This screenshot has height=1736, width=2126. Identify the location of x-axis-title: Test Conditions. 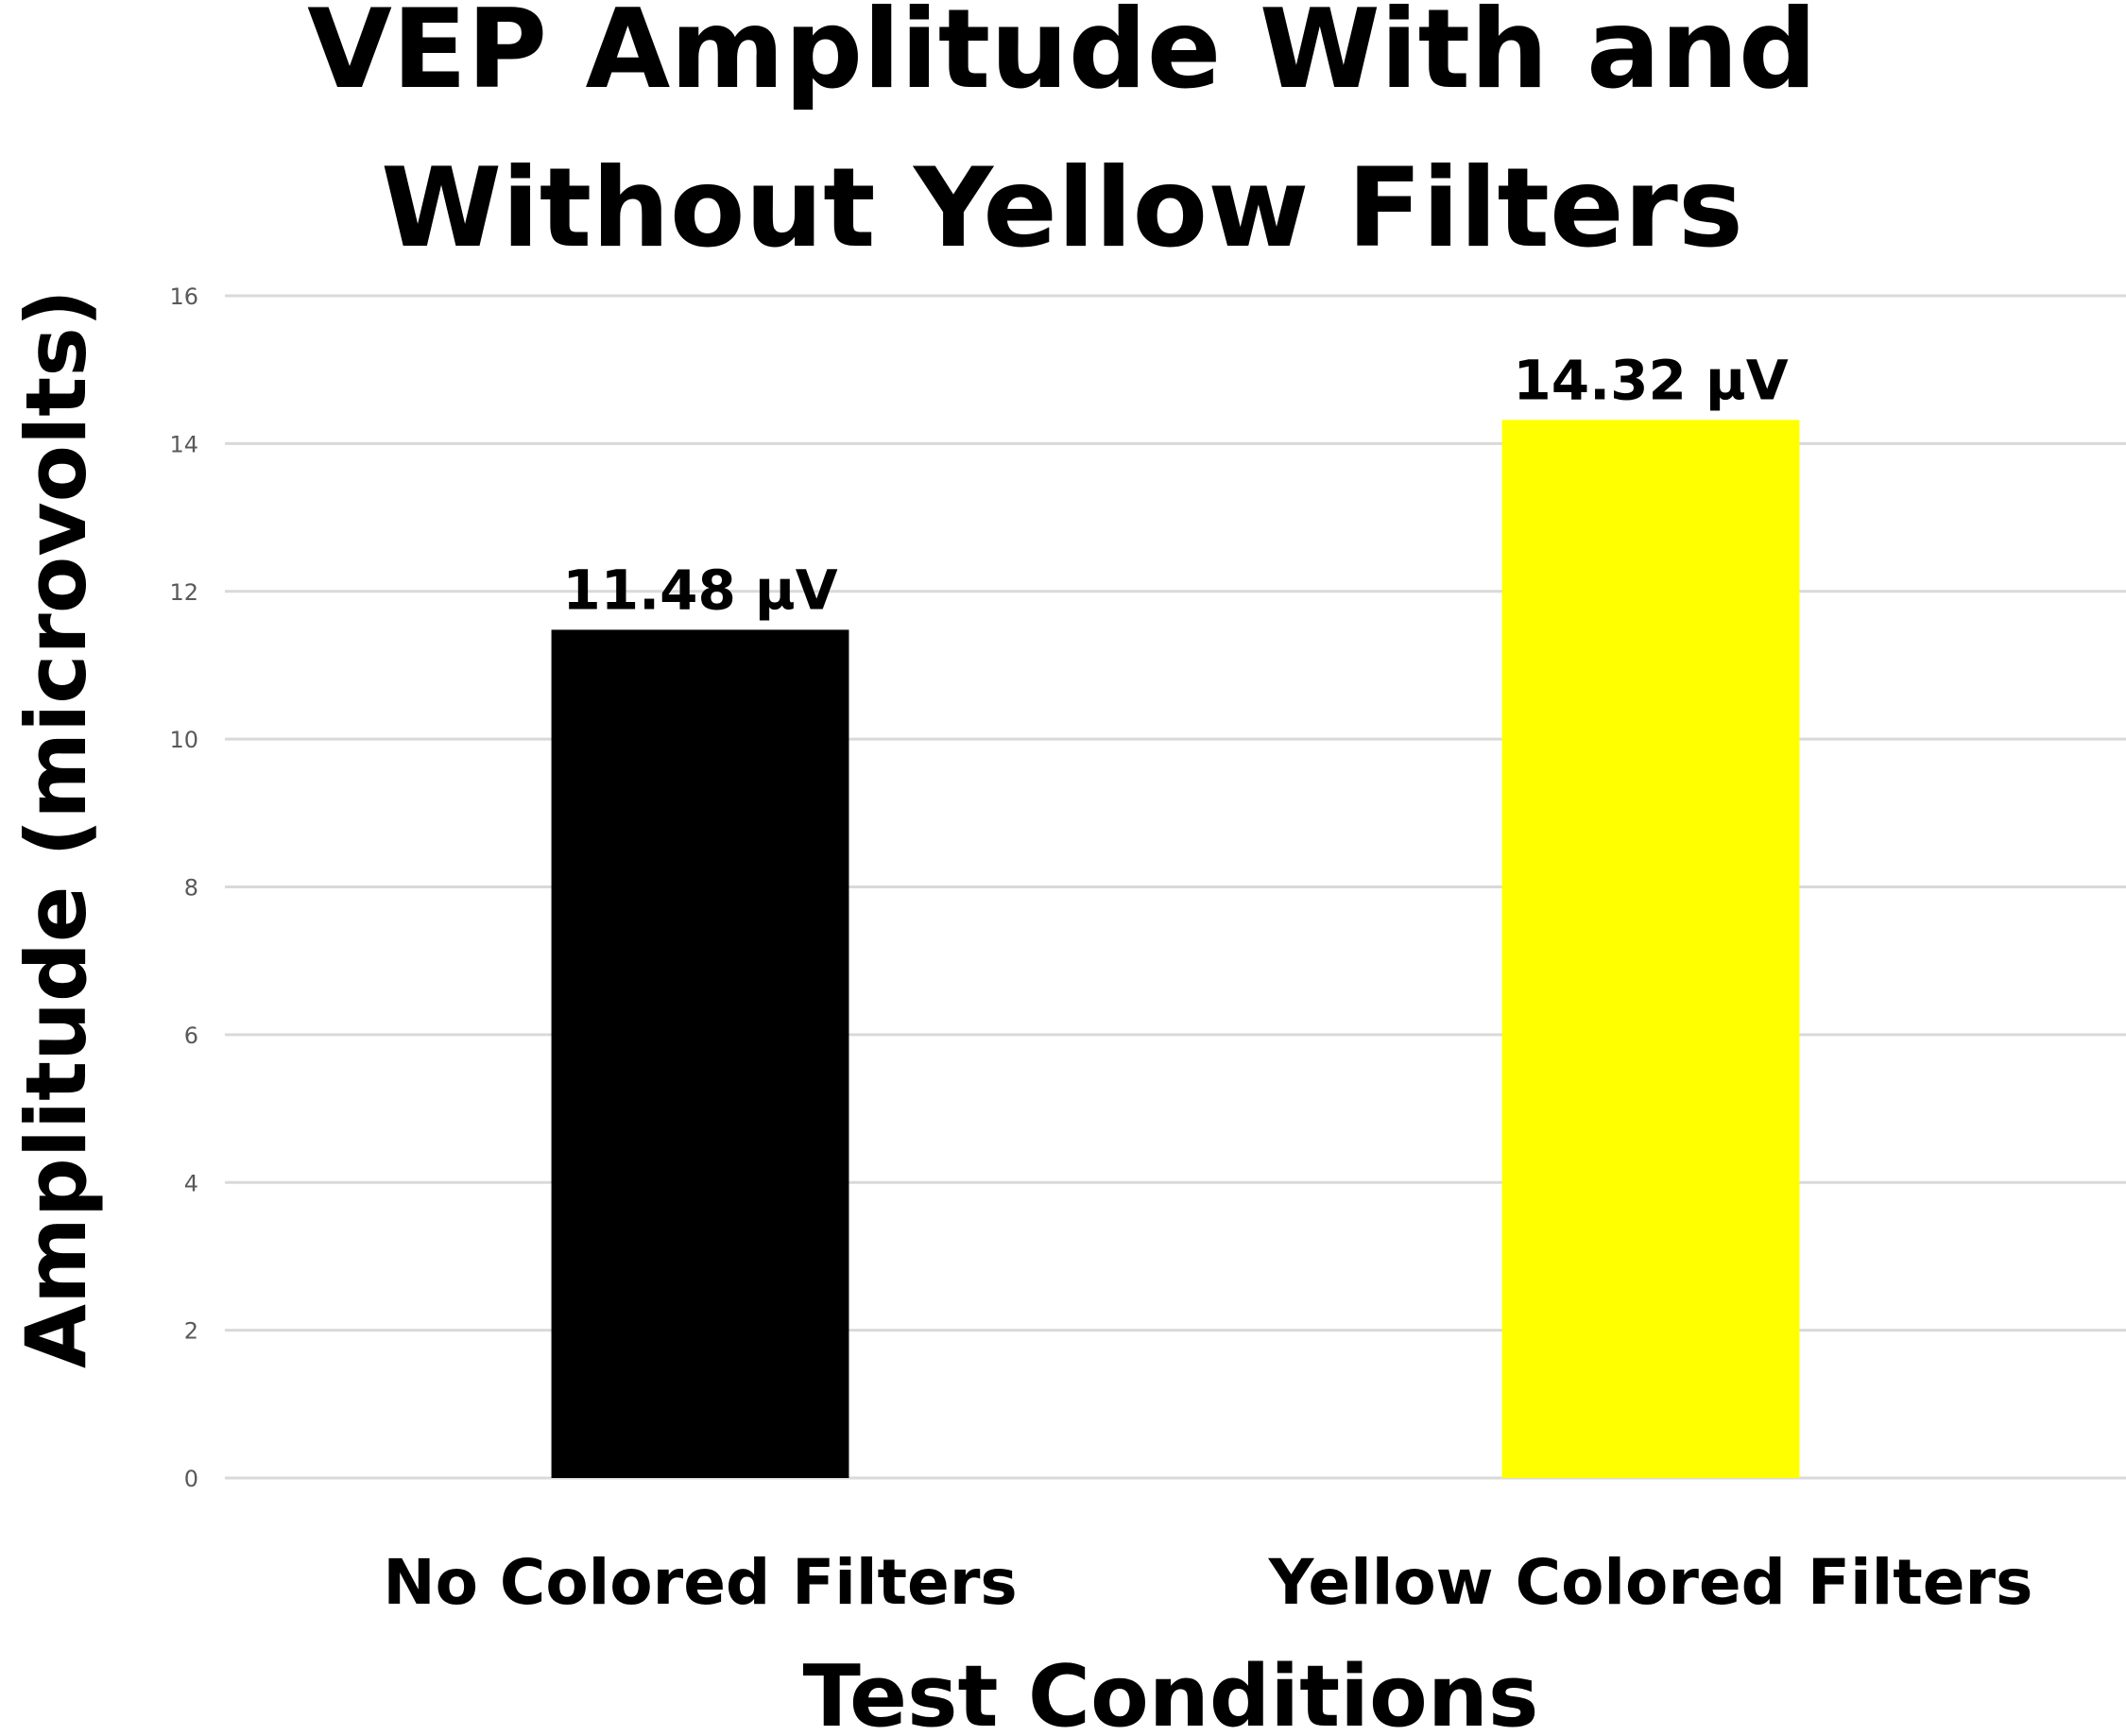
(1171, 1691).